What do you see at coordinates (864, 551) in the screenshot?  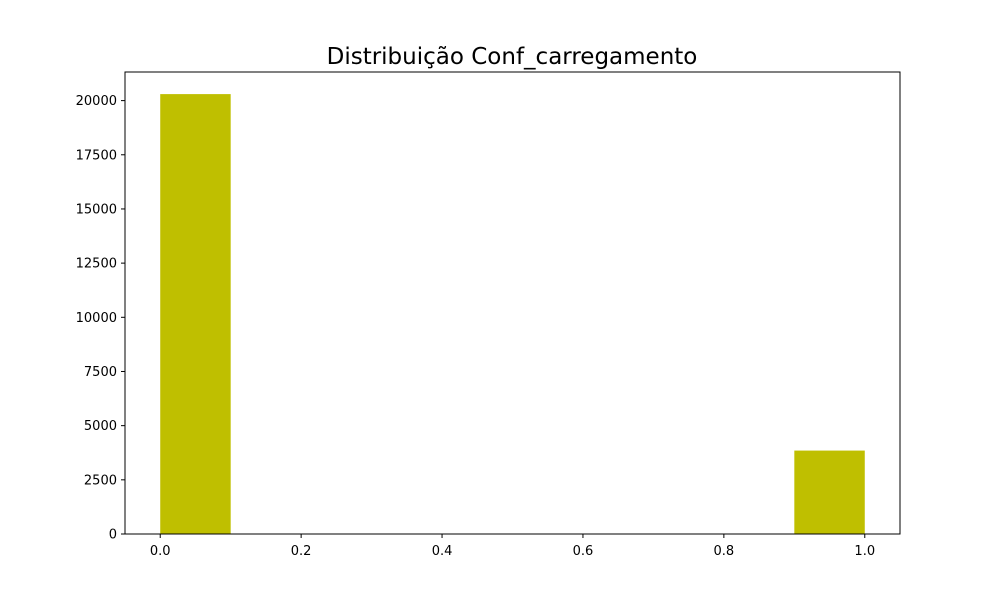 I see `x-tick-label: 1.0` at bounding box center [864, 551].